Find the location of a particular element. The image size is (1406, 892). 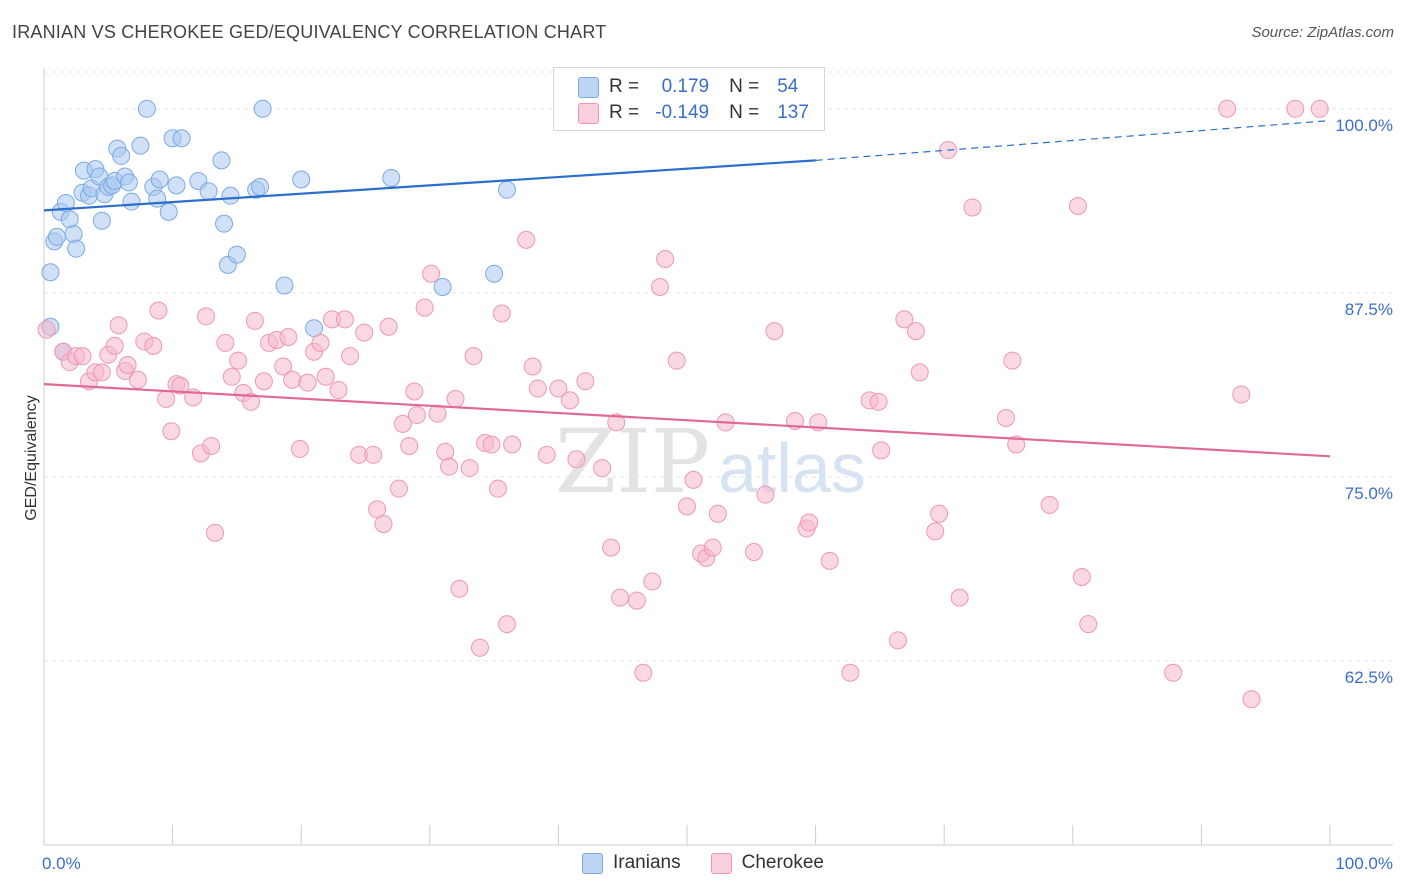

legend-n-value: 137 is located at coordinates (793, 112).